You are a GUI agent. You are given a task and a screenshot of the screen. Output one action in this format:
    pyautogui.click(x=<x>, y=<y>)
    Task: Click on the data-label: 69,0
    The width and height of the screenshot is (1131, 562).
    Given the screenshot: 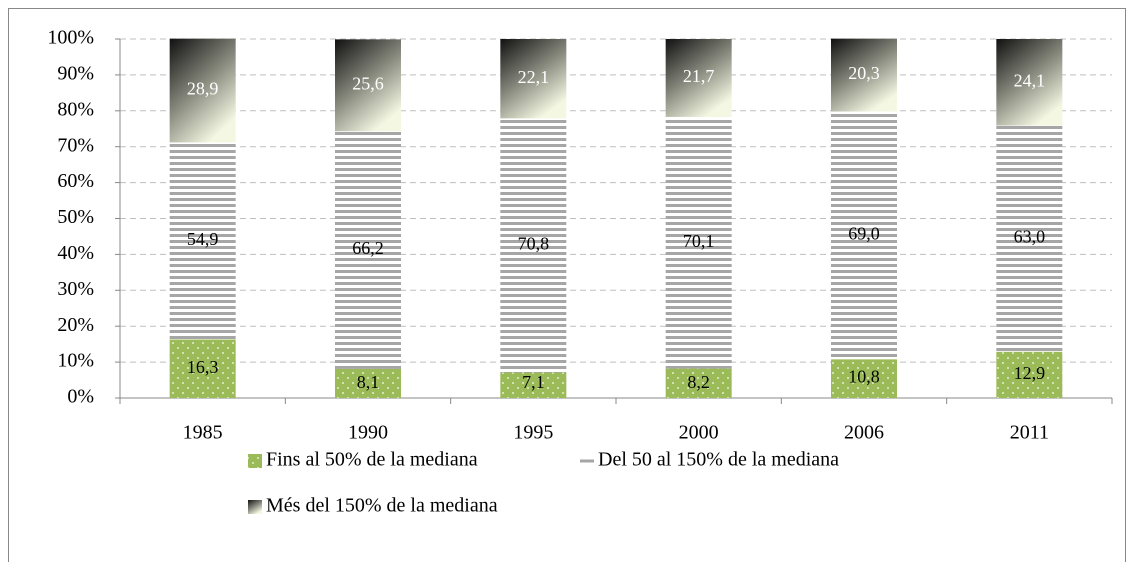 What is the action you would take?
    pyautogui.click(x=864, y=233)
    